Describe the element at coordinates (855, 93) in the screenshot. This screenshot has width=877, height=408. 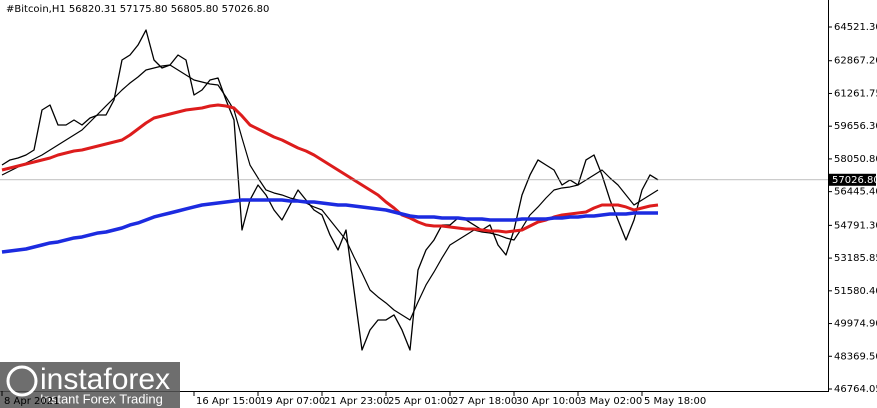
I see `y-tick-label: 61261.75` at that location.